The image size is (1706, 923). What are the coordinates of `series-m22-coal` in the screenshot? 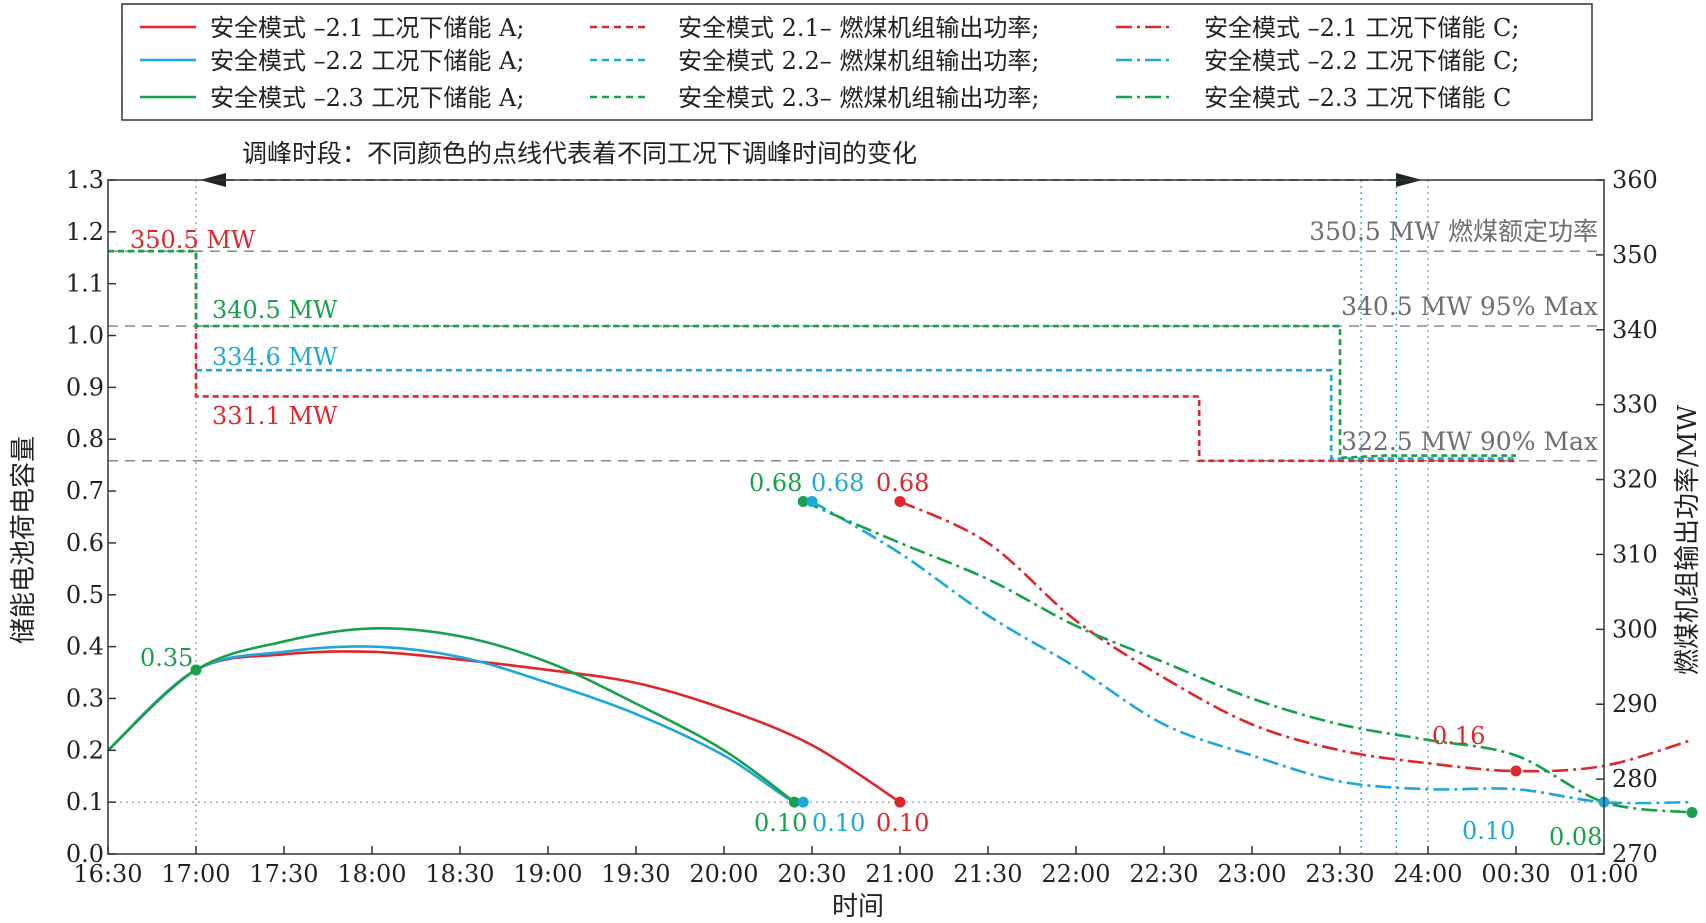 It's located at (856, 414).